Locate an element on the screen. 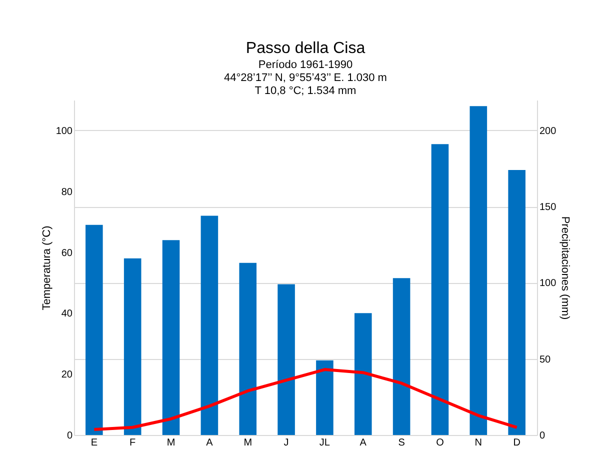 This screenshot has width=591, height=457. x-tick-label: N is located at coordinates (478, 443).